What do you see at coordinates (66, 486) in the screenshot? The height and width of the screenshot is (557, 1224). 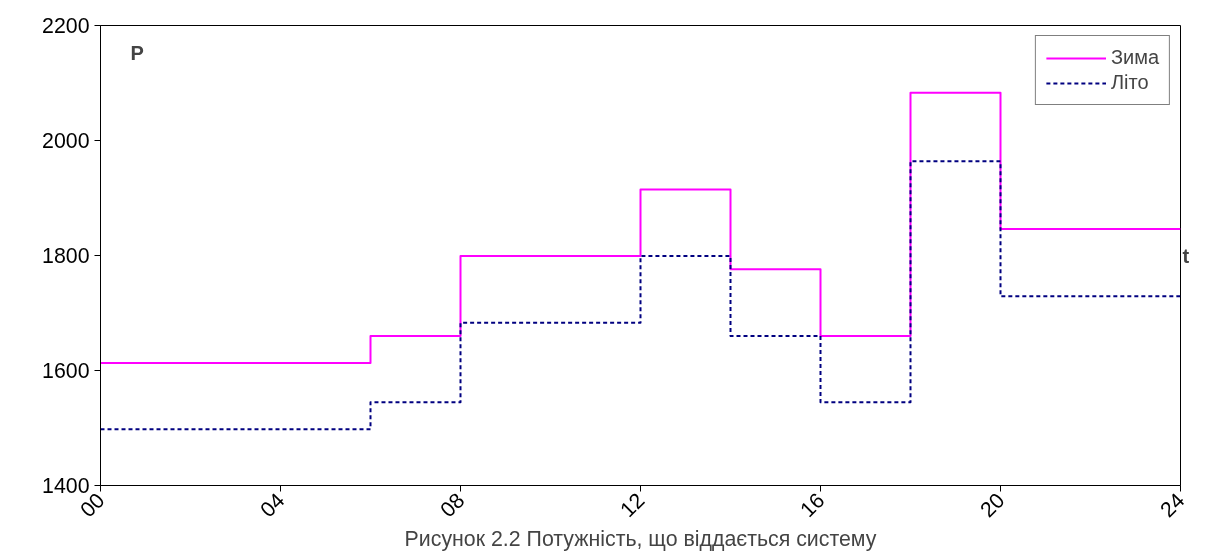 I see `y-tick-label: 1400` at bounding box center [66, 486].